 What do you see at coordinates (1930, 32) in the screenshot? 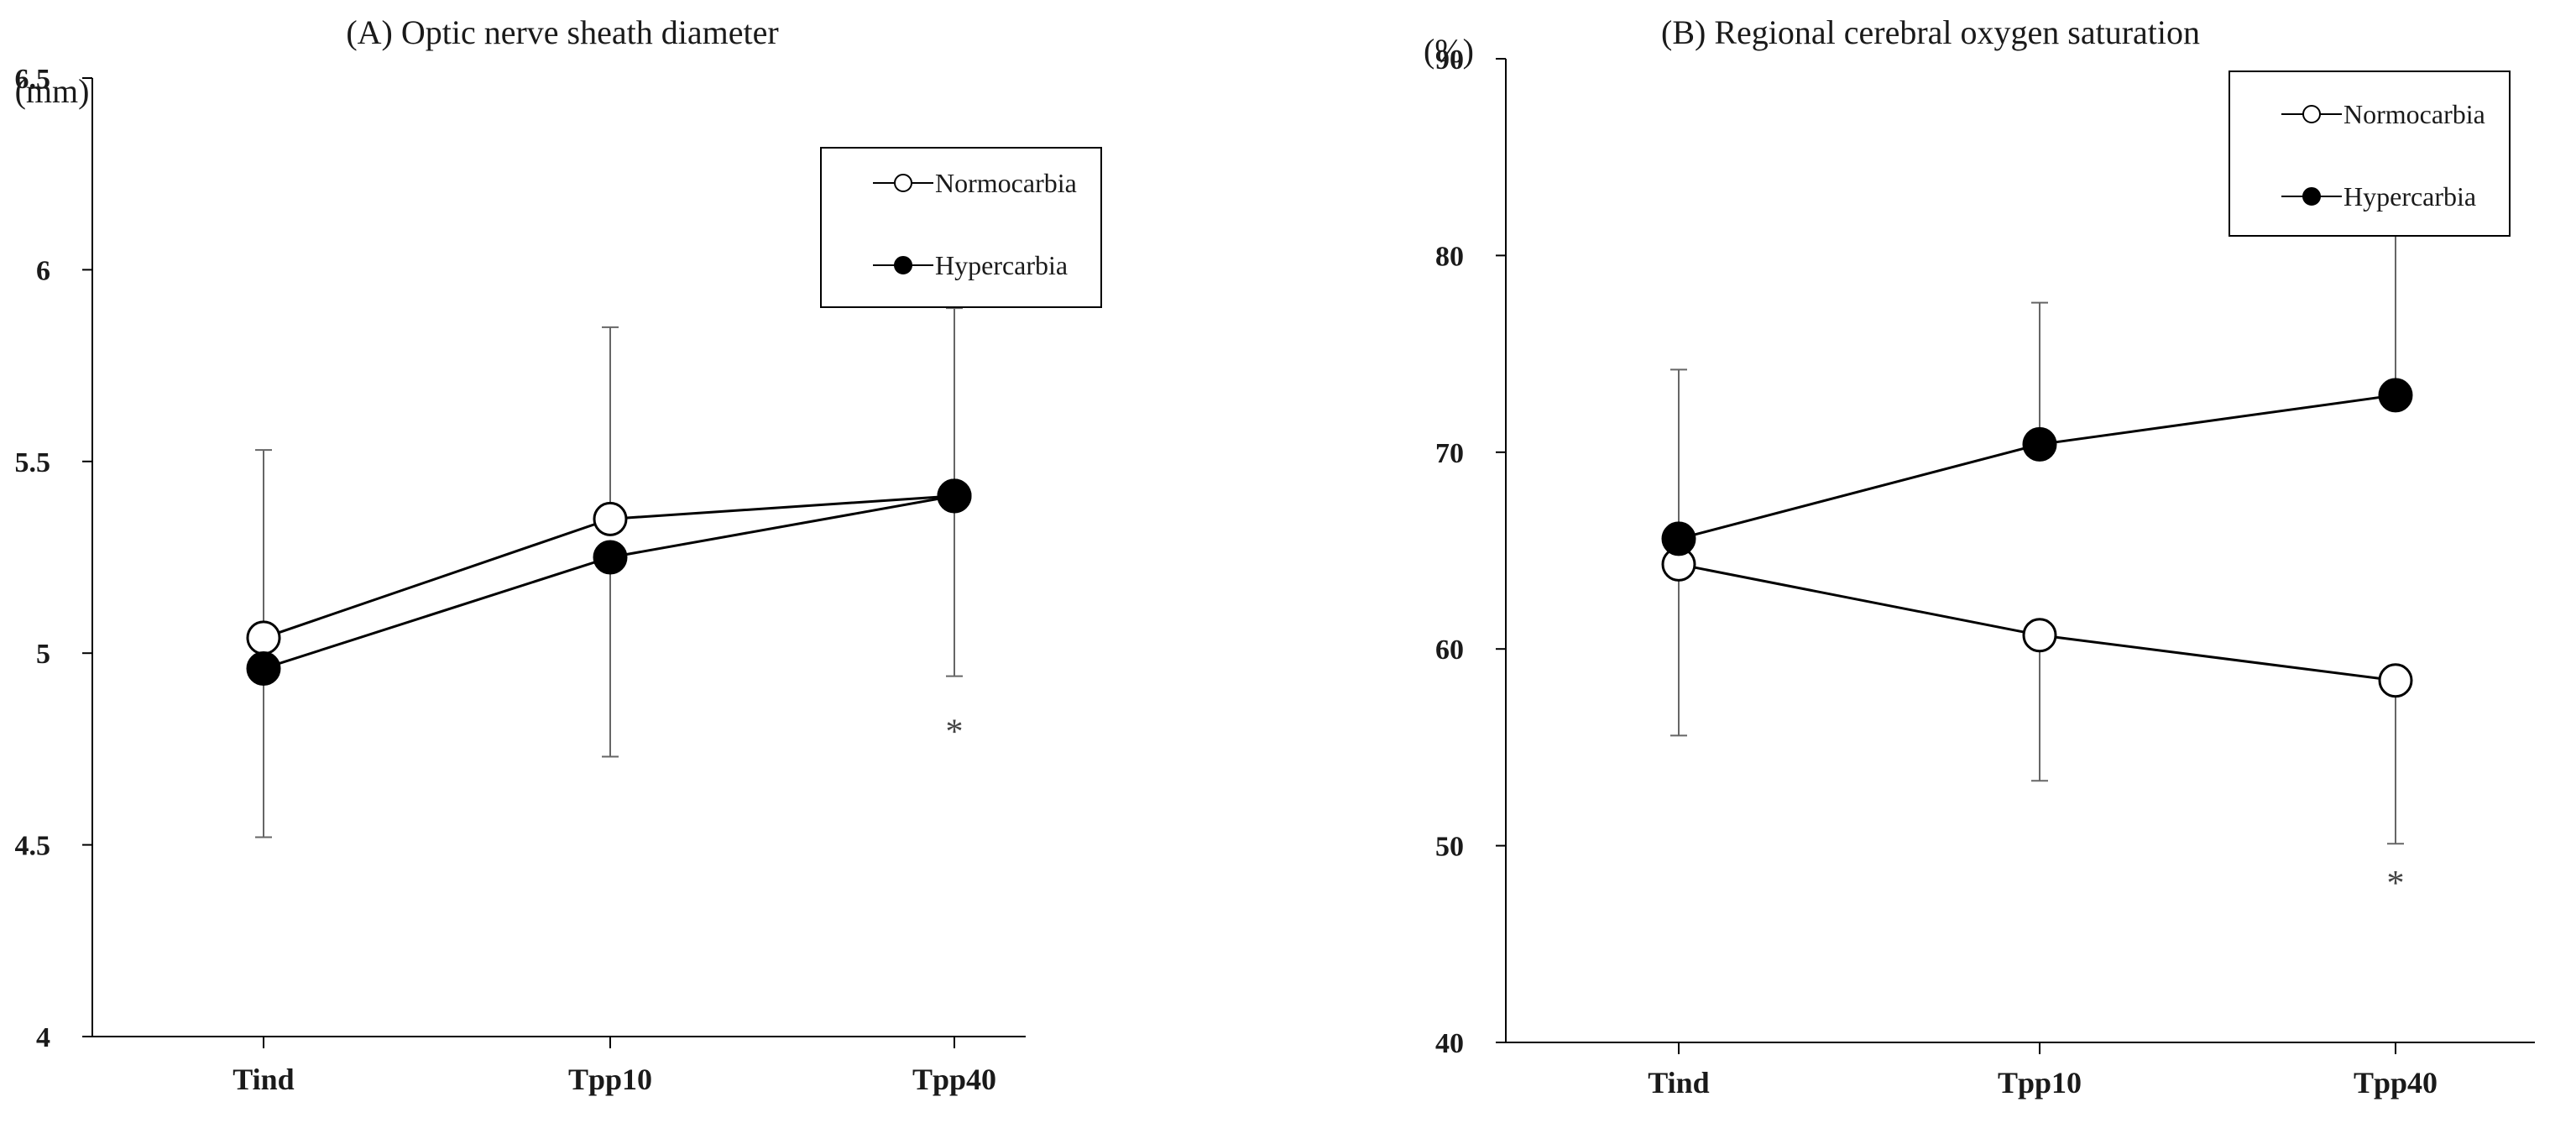
I see `panel-b-title: (B) Regional cerebral oxygen saturation` at bounding box center [1930, 32].